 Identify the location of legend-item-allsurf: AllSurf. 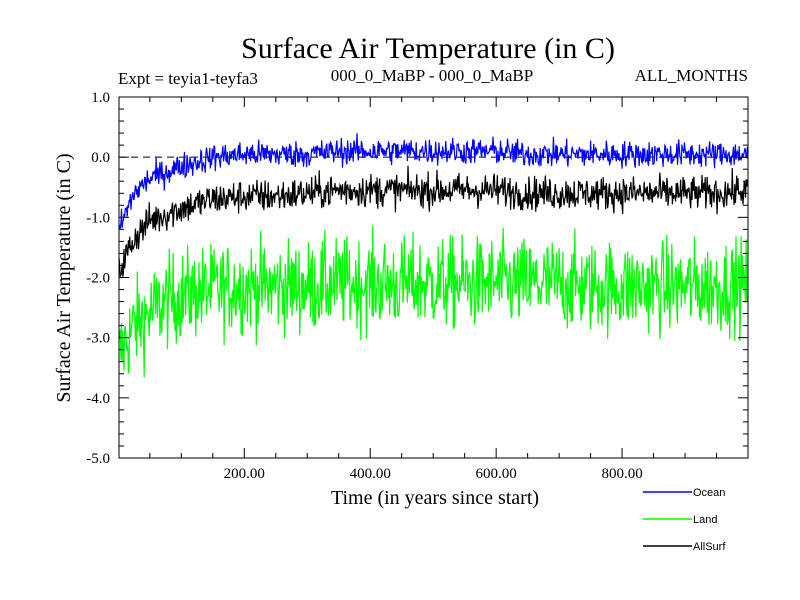
(684, 547).